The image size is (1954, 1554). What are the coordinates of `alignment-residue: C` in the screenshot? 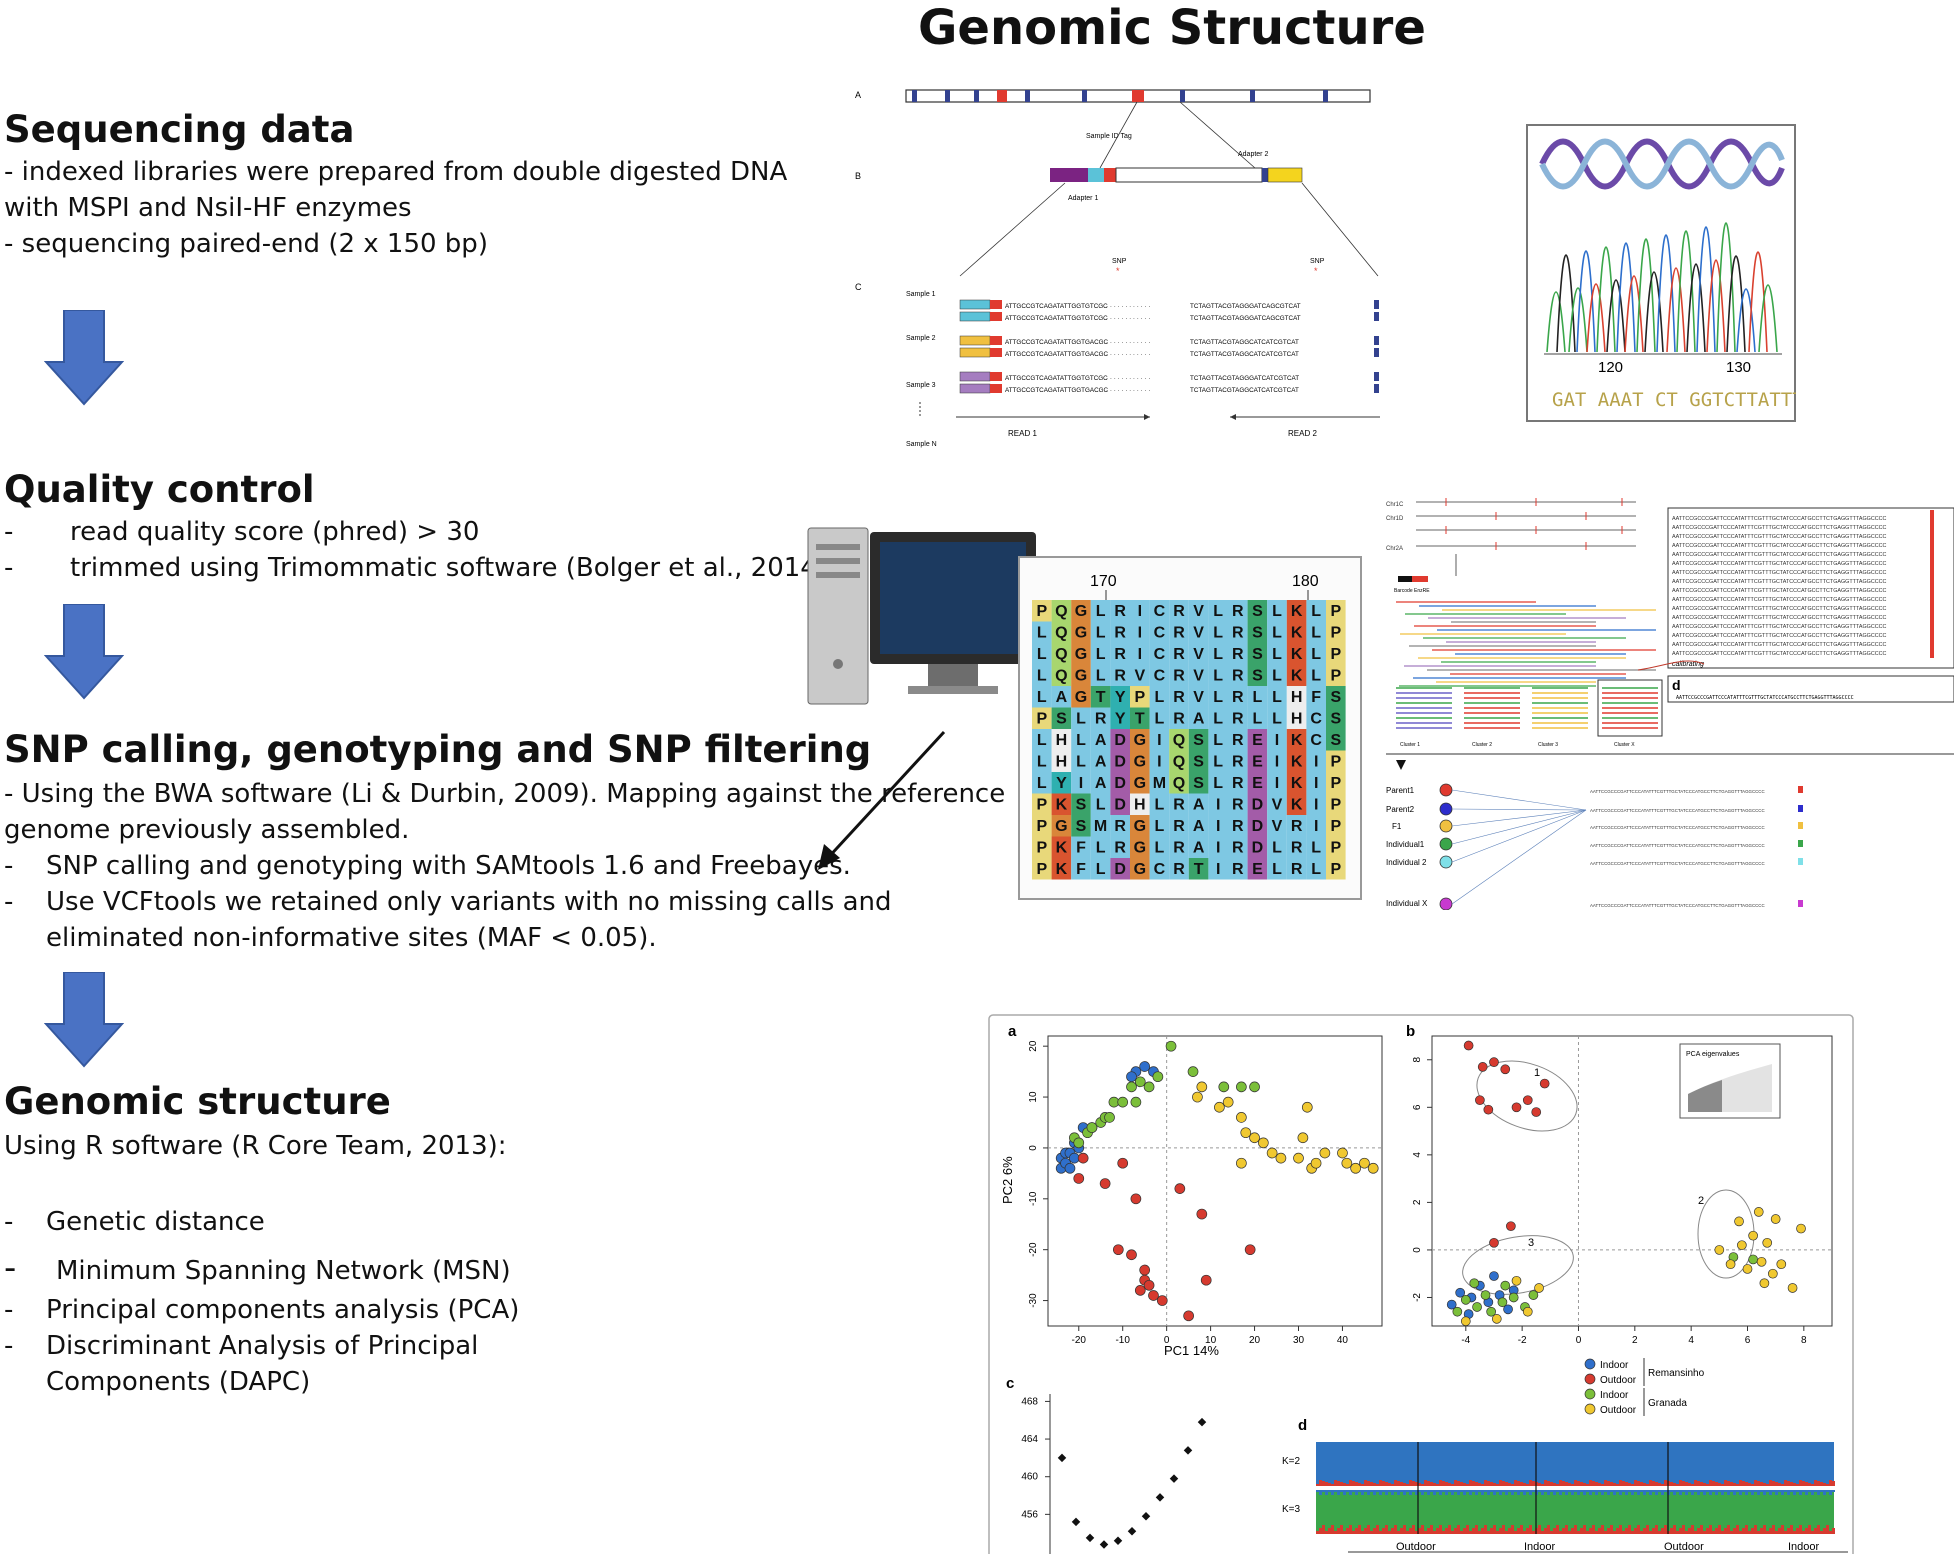 It's located at (1160, 869).